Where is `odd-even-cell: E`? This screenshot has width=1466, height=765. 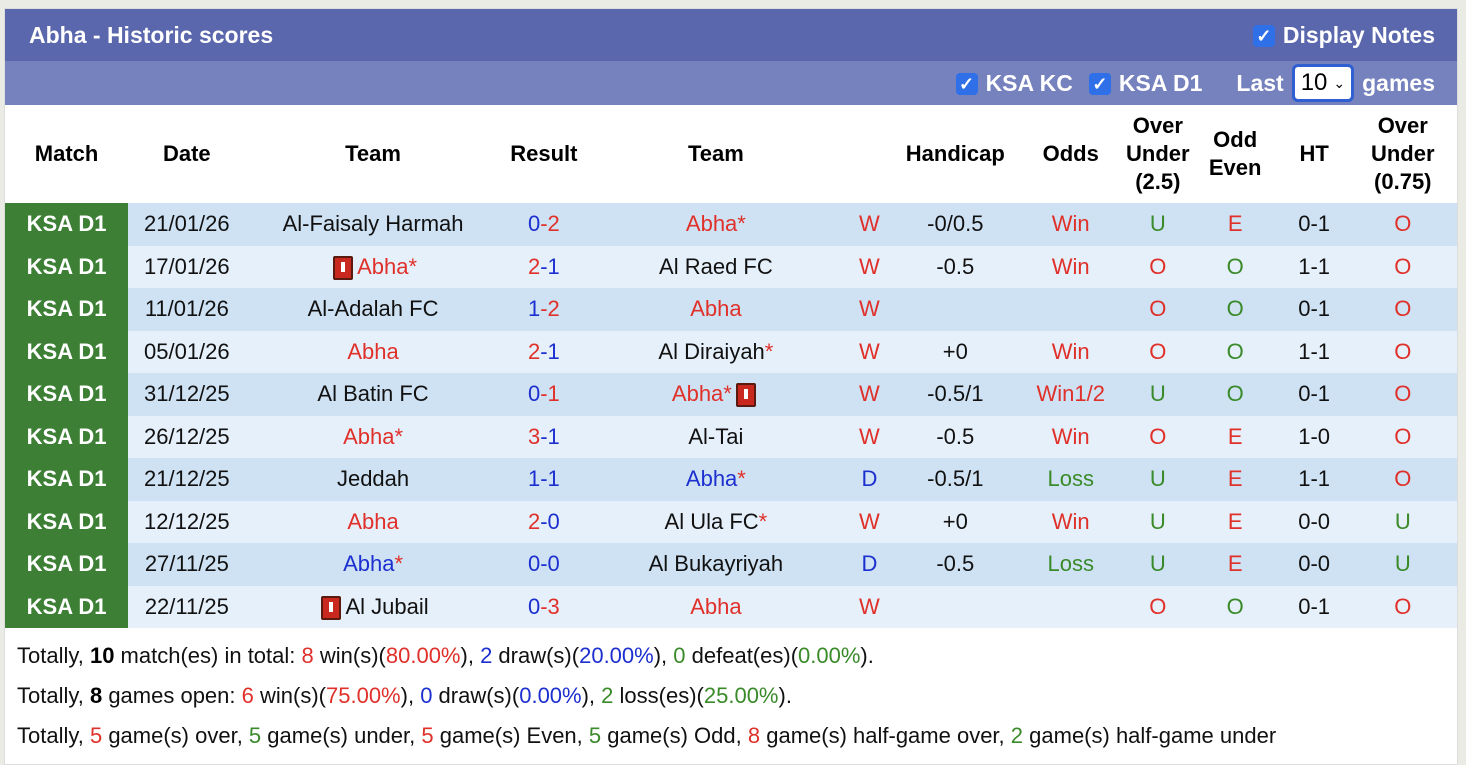
odd-even-cell: E is located at coordinates (1235, 436).